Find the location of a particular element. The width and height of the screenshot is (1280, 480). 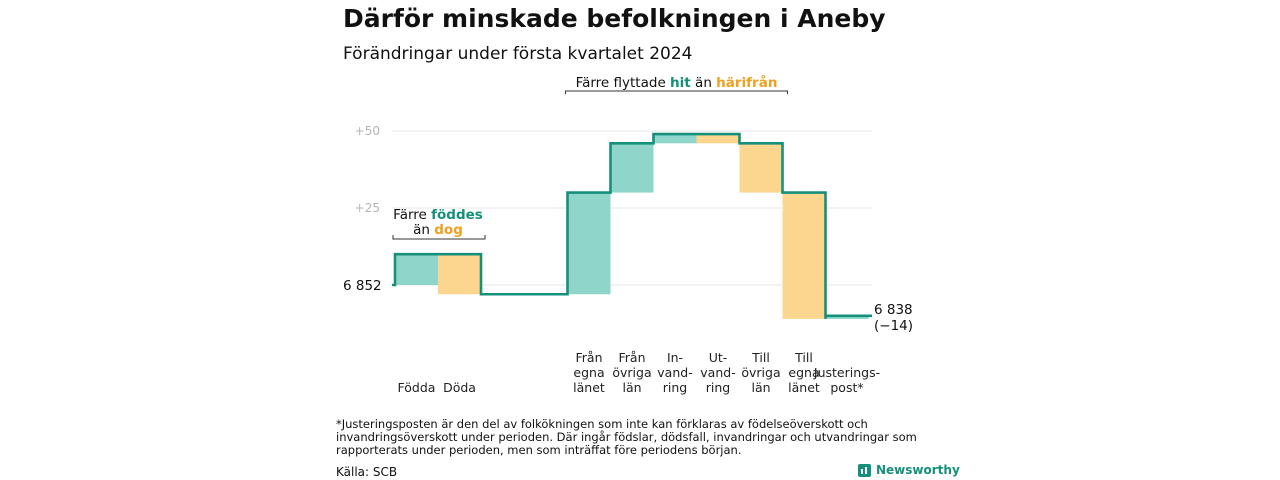

y-tick-label: +25 is located at coordinates (367, 208).